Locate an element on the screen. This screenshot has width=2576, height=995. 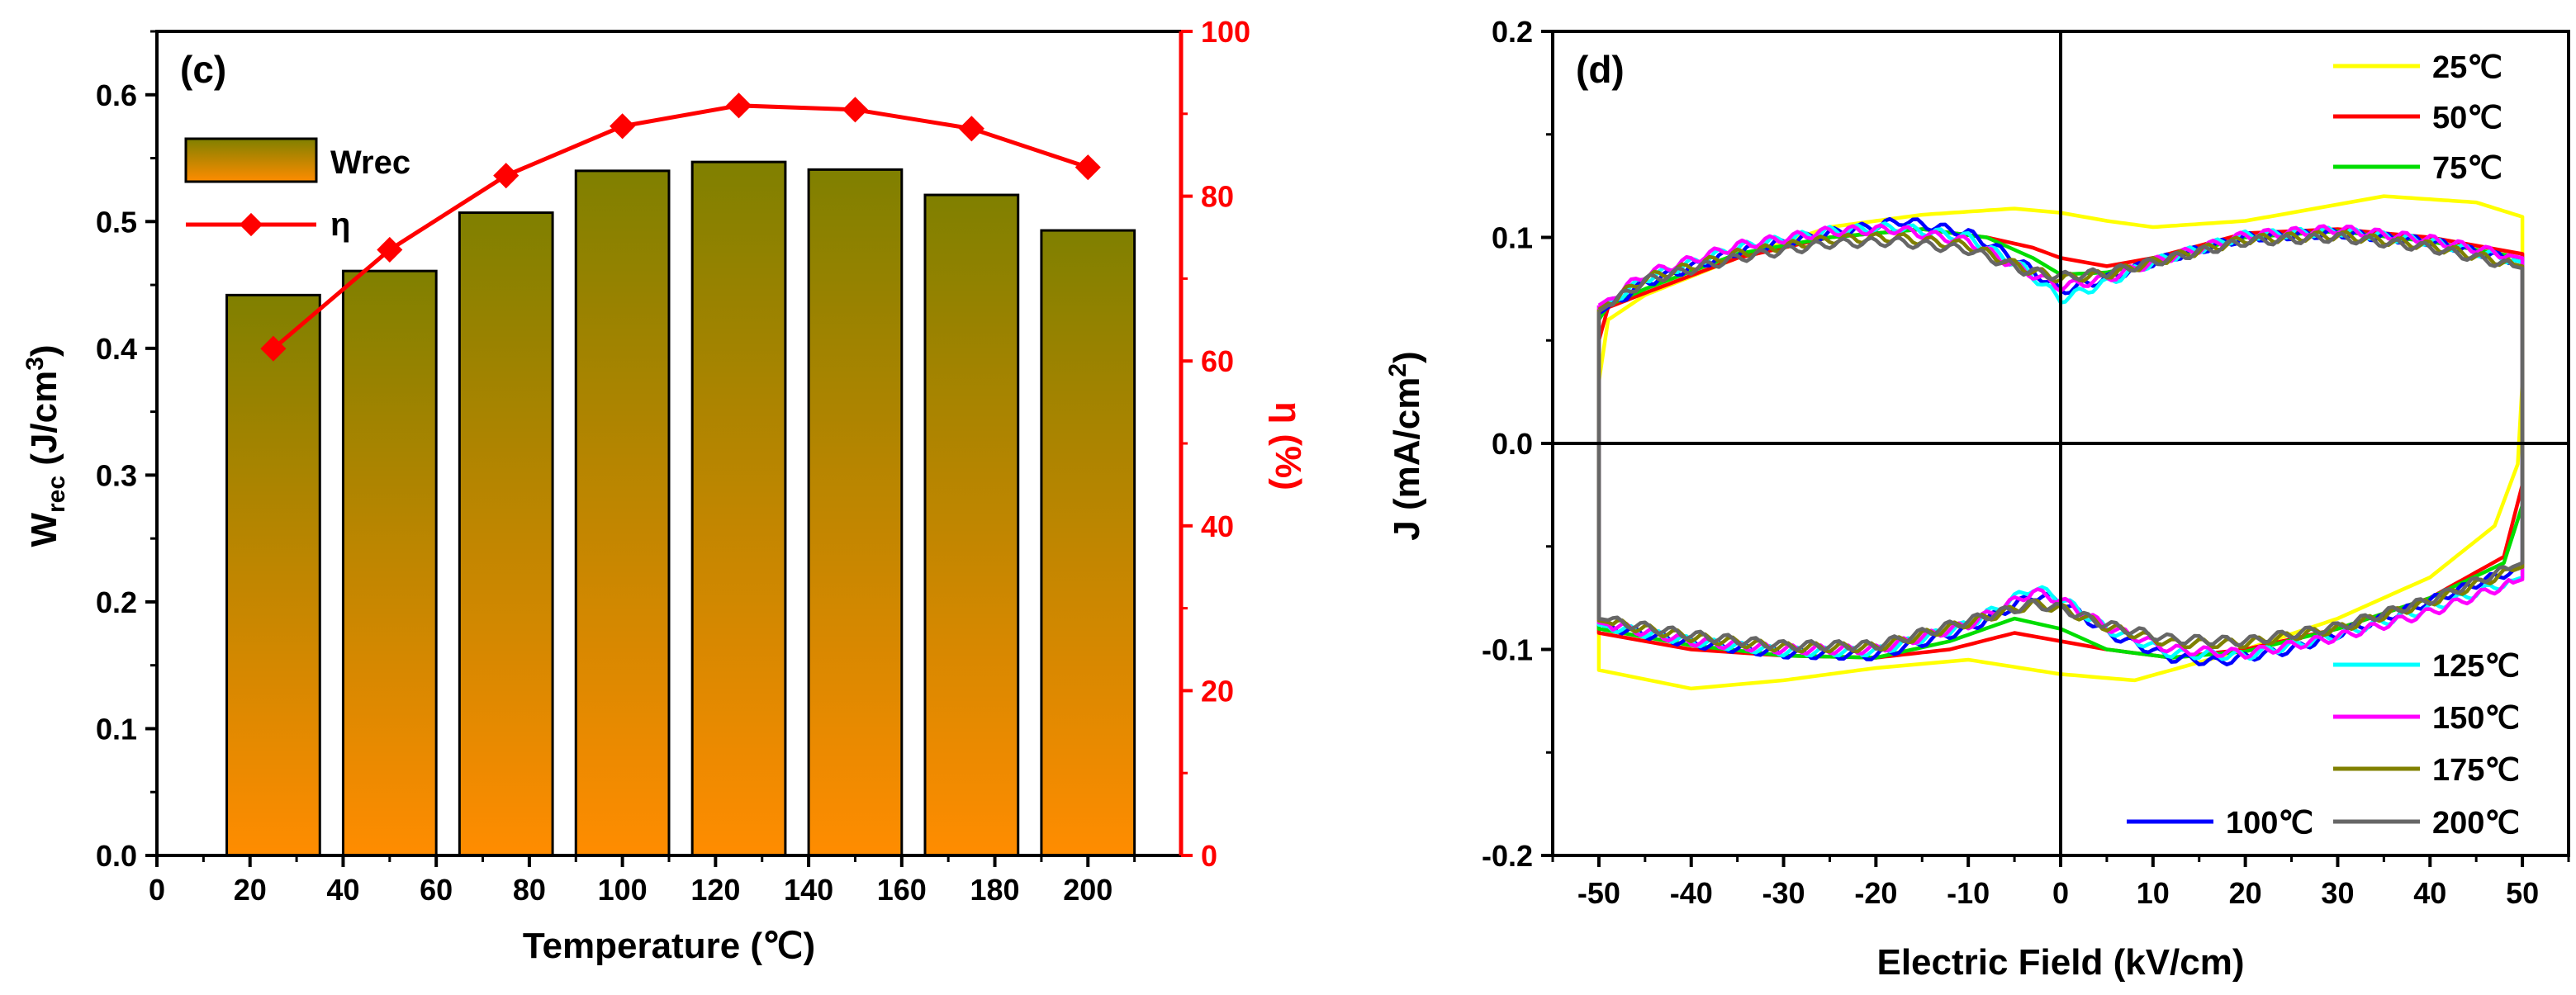
c-legend-eta-marker is located at coordinates (251, 224).